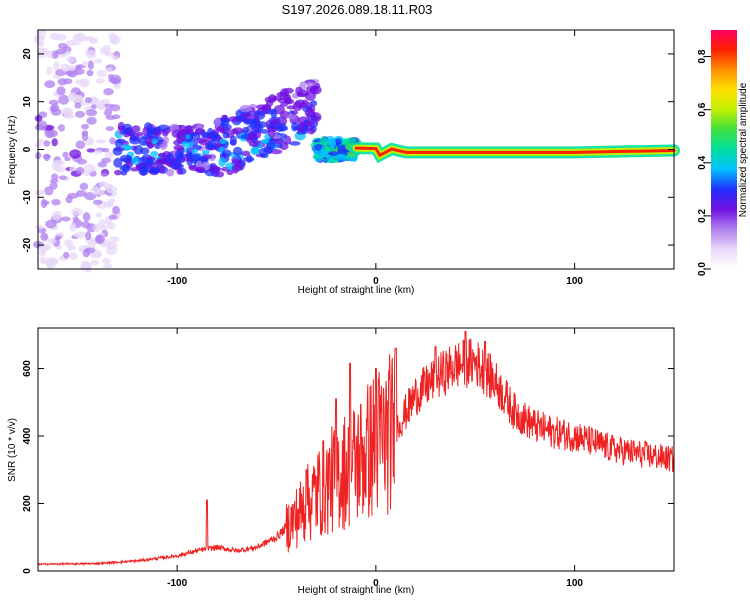  Describe the element at coordinates (376, 583) in the screenshot. I see `snr-x-tick-label: 0` at that location.